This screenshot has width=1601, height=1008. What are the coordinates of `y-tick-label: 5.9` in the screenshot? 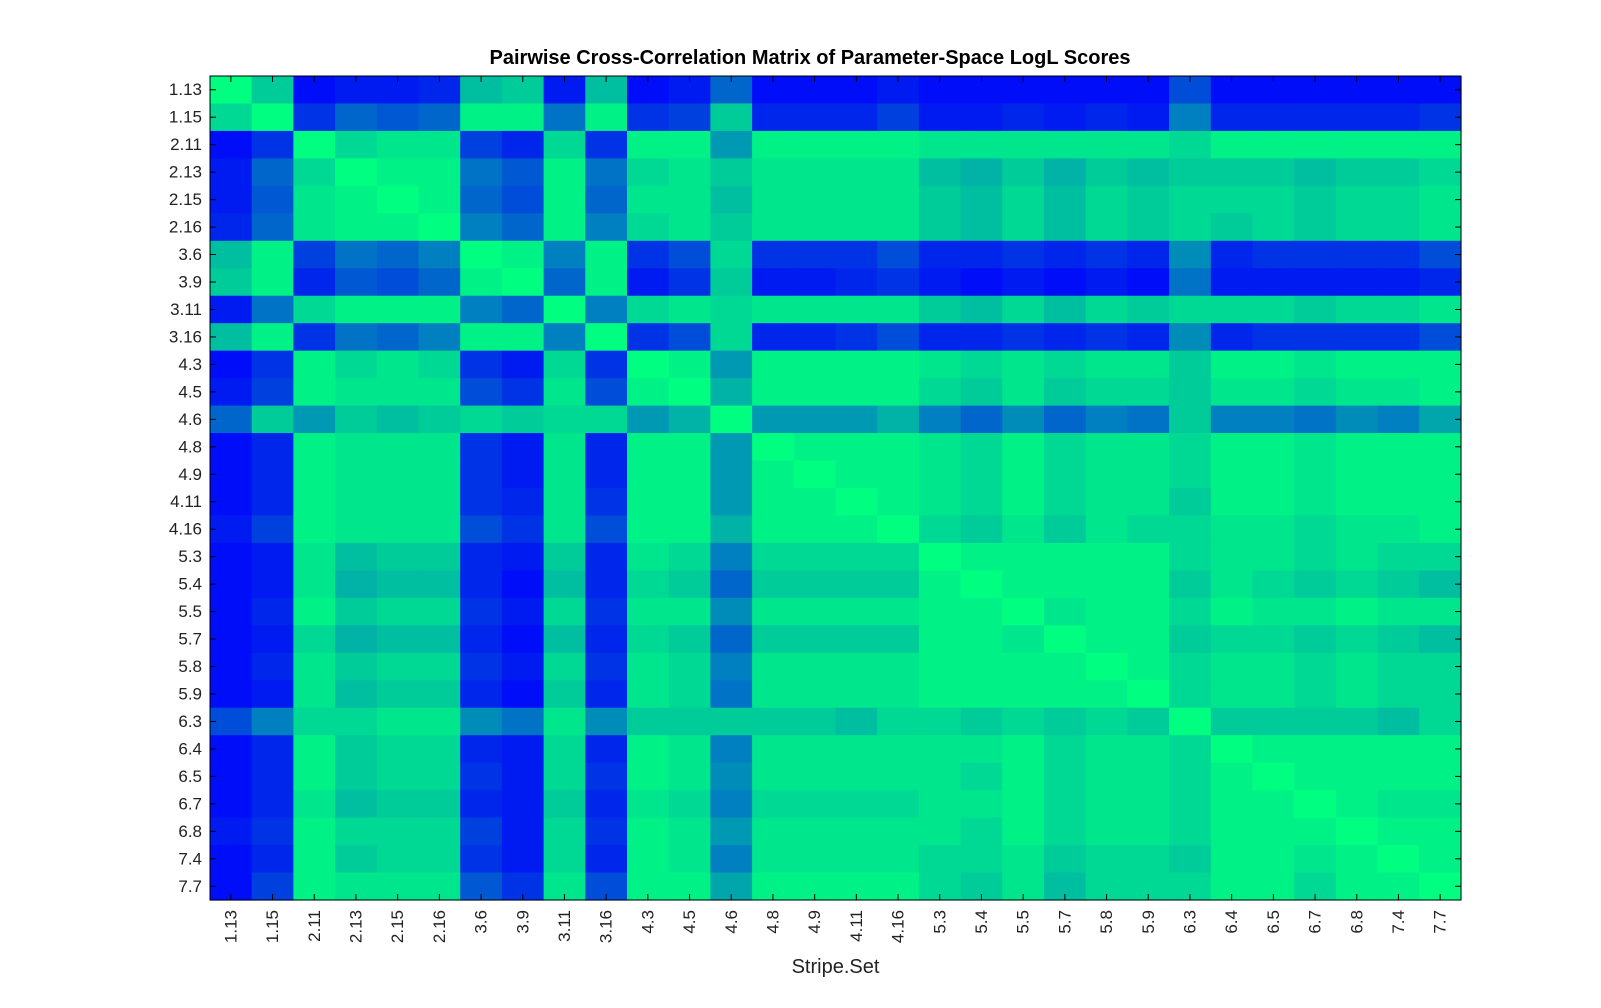 It's located at (190, 694).